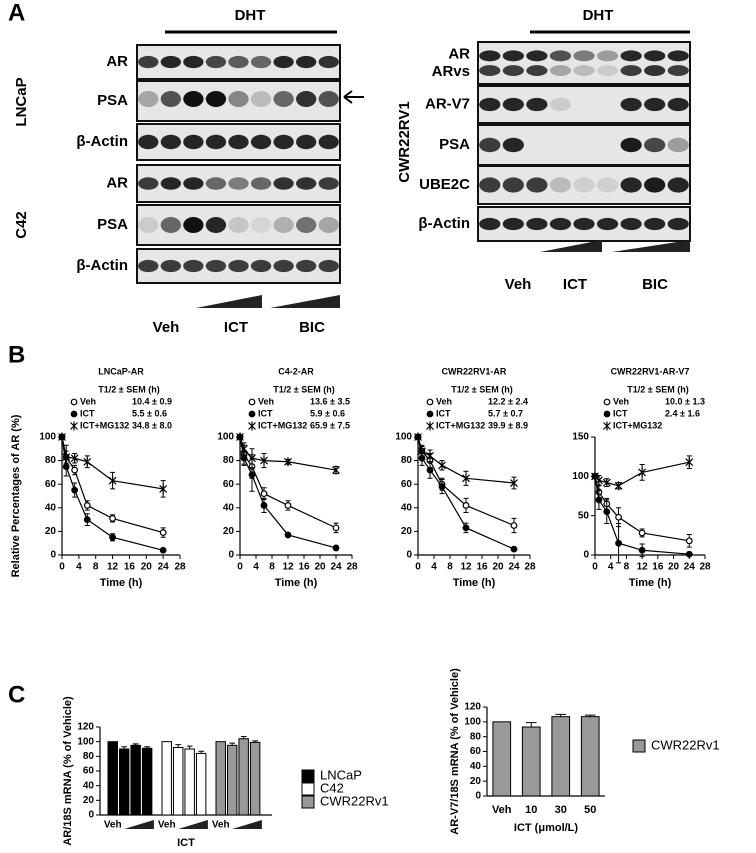 The image size is (756, 853). Describe the element at coordinates (474, 371) in the screenshot. I see `chart-title: CWR22RV1-AR` at that location.